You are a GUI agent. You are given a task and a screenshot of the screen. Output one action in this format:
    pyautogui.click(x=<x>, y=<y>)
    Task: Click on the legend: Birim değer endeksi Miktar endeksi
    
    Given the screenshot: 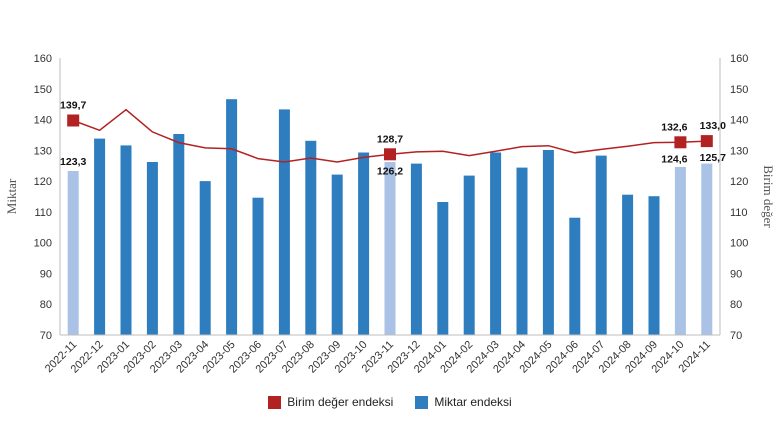 What is the action you would take?
    pyautogui.click(x=390, y=402)
    